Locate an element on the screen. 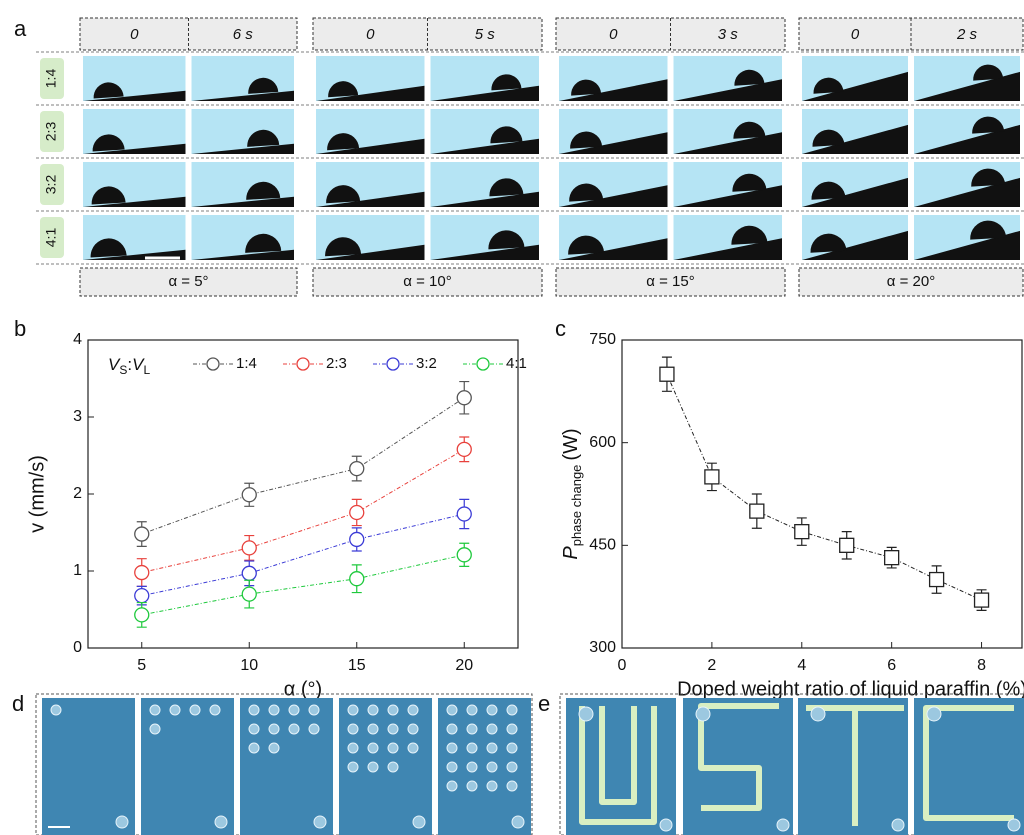  x-tick-label: 4 is located at coordinates (801, 665).